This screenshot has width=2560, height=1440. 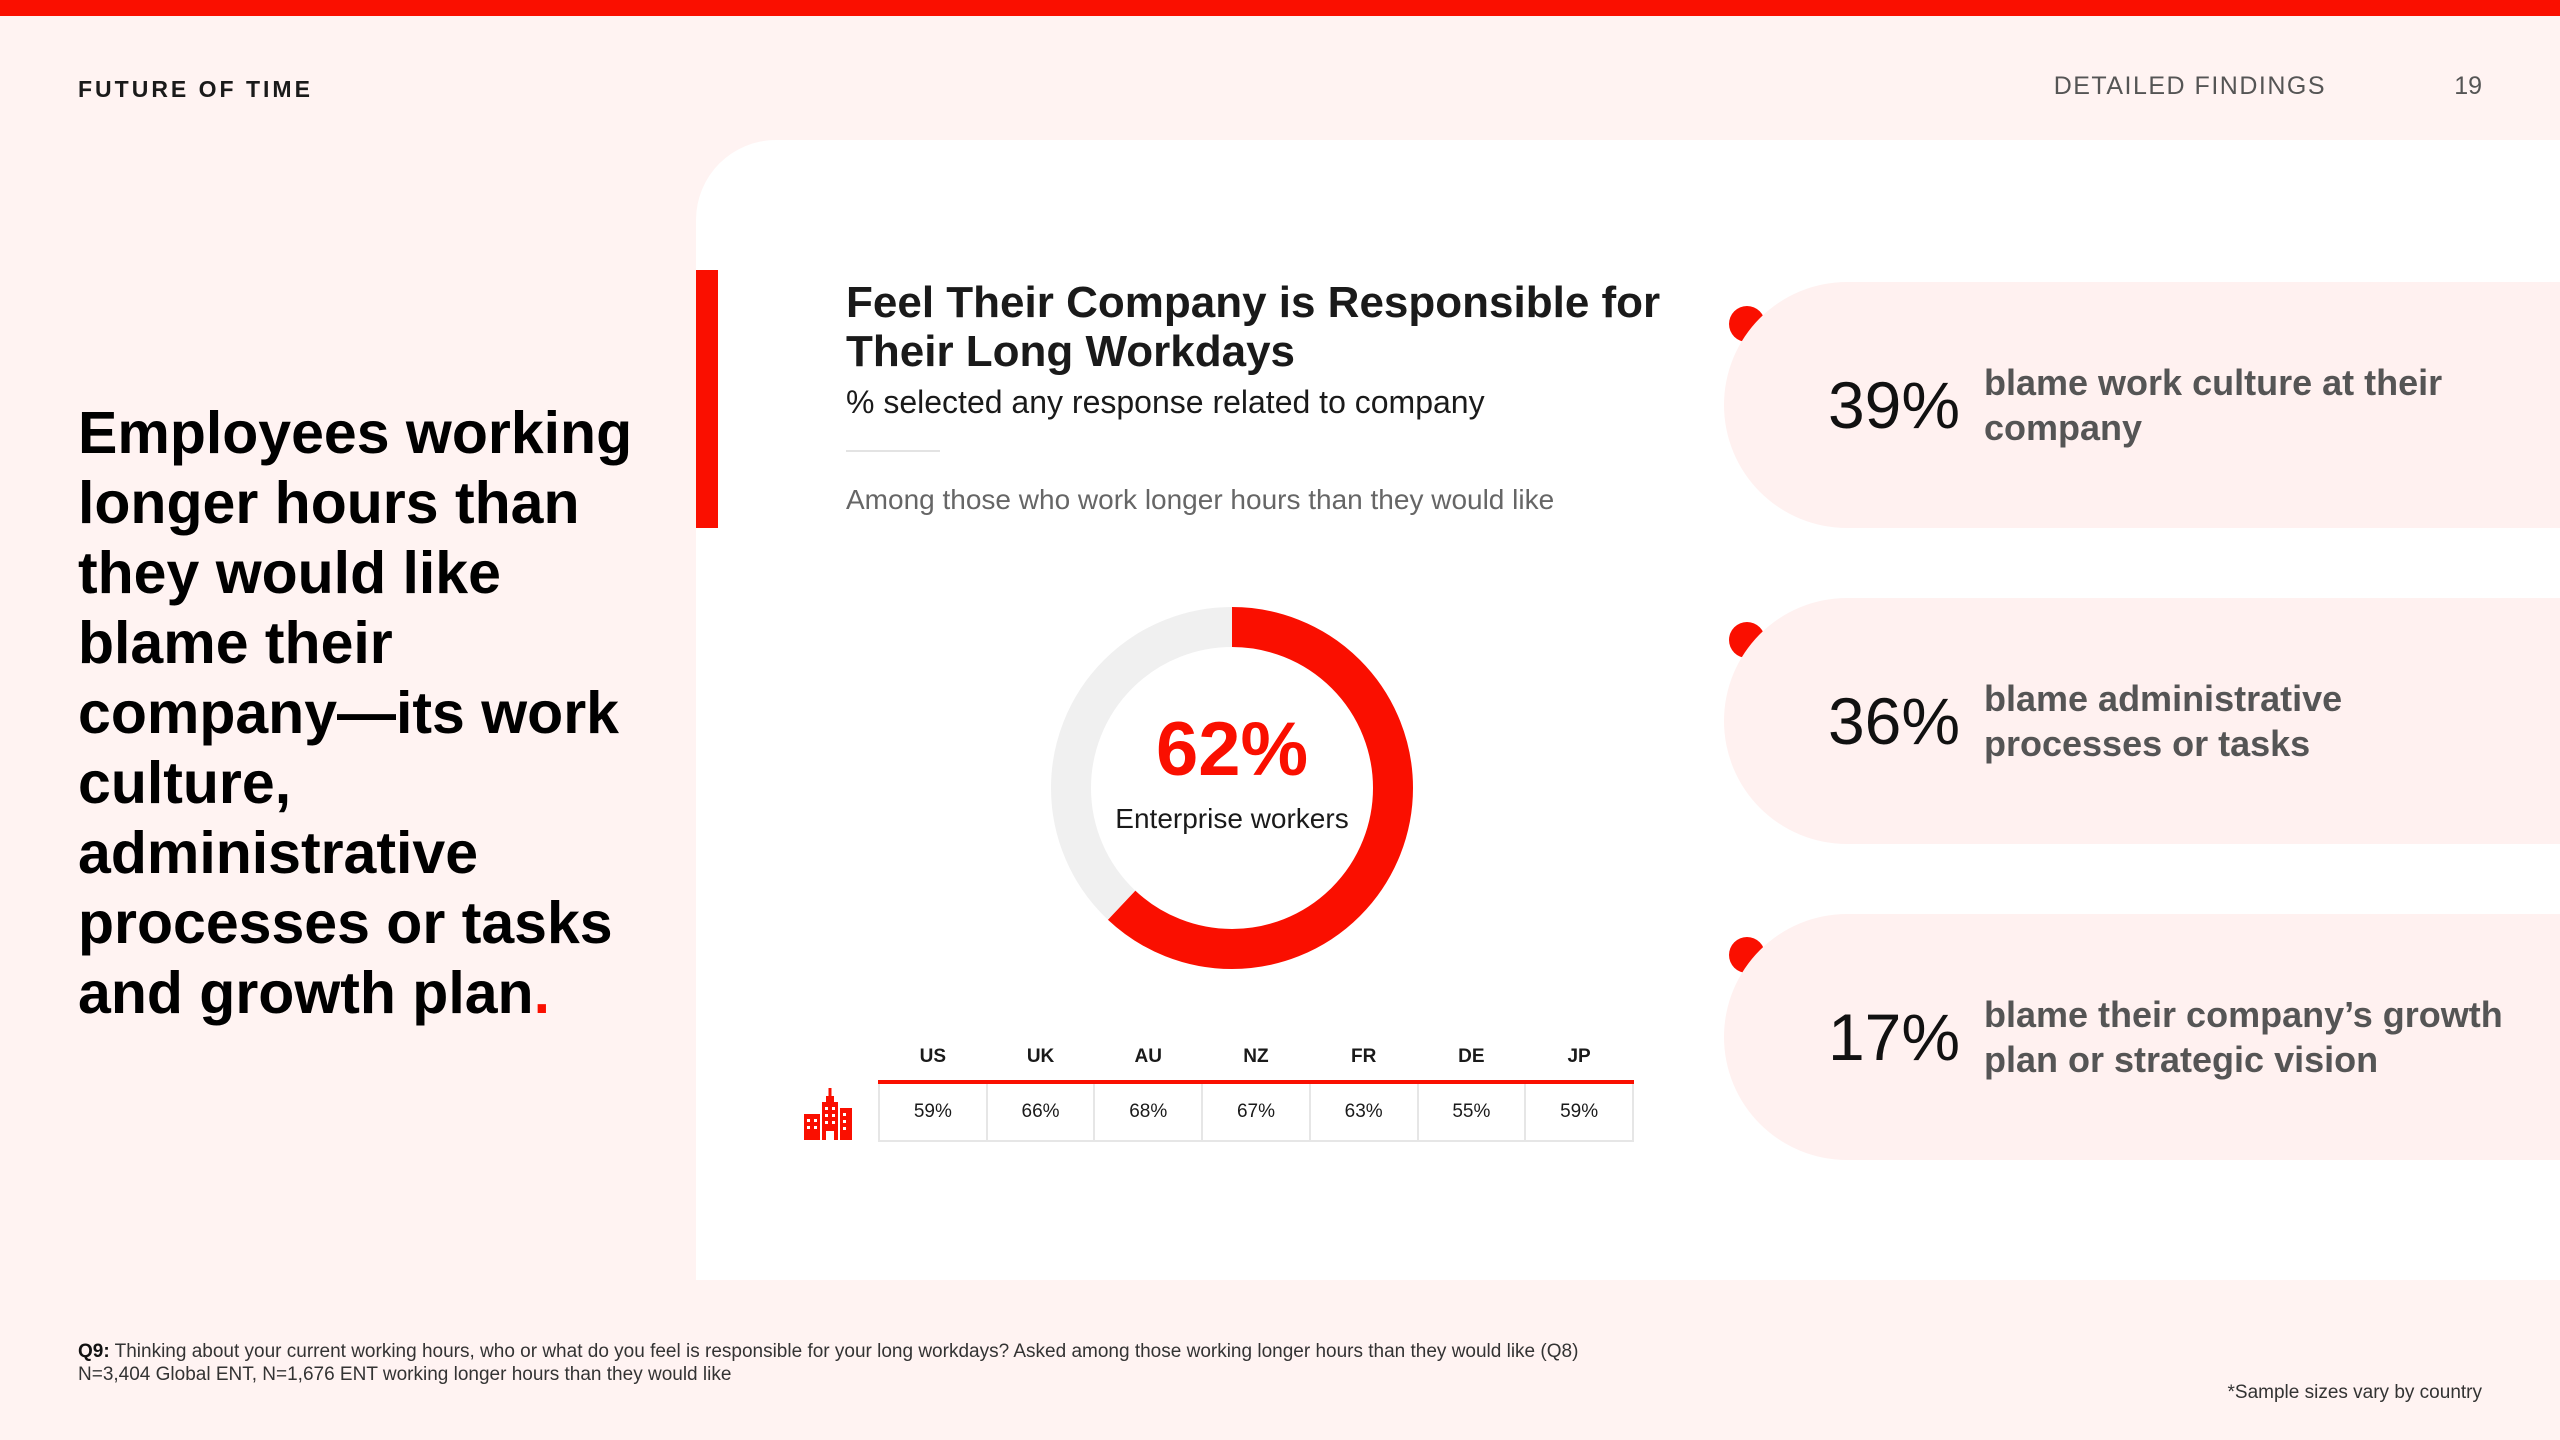 I want to click on country-header: FR, so click(x=1363, y=1059).